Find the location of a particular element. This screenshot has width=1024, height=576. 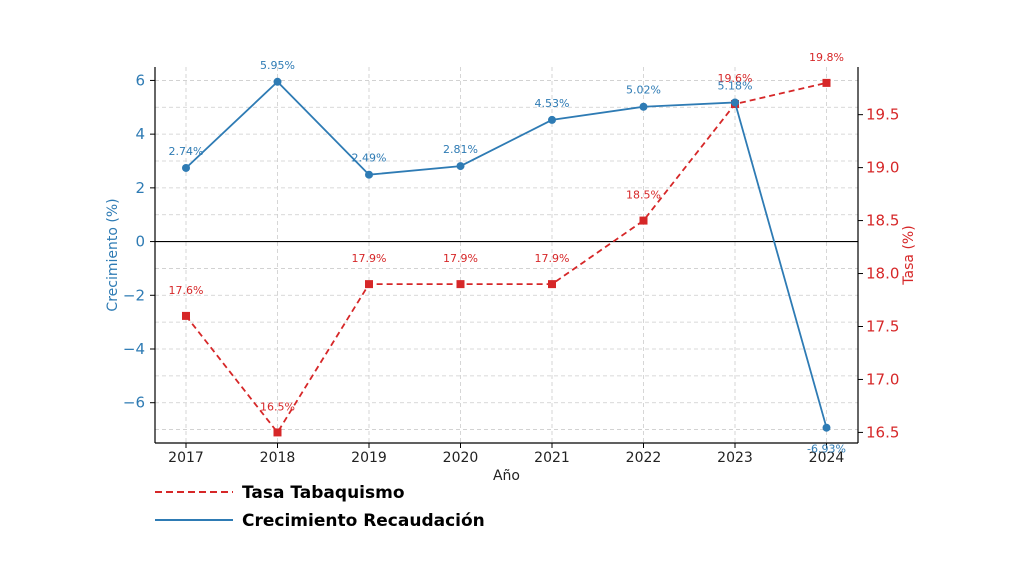

right-tick-label: 16.5 is located at coordinates (882, 432).